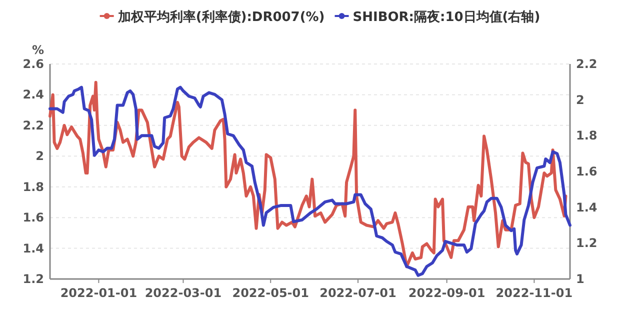  Describe the element at coordinates (580, 99) in the screenshot. I see `y2-tick-label: 2` at that location.